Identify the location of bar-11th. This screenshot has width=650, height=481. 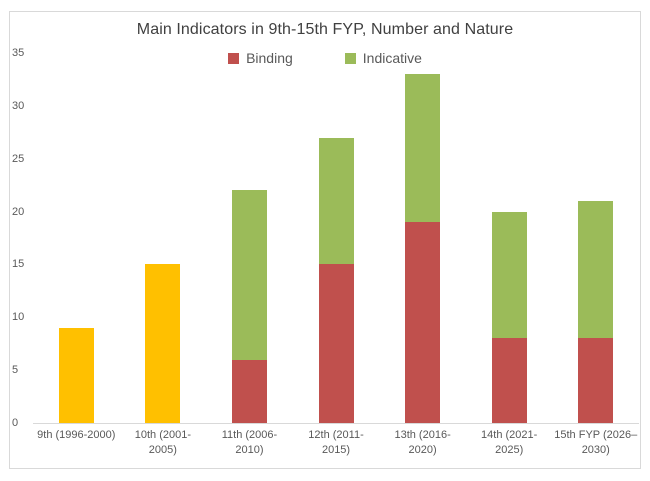
(249, 306).